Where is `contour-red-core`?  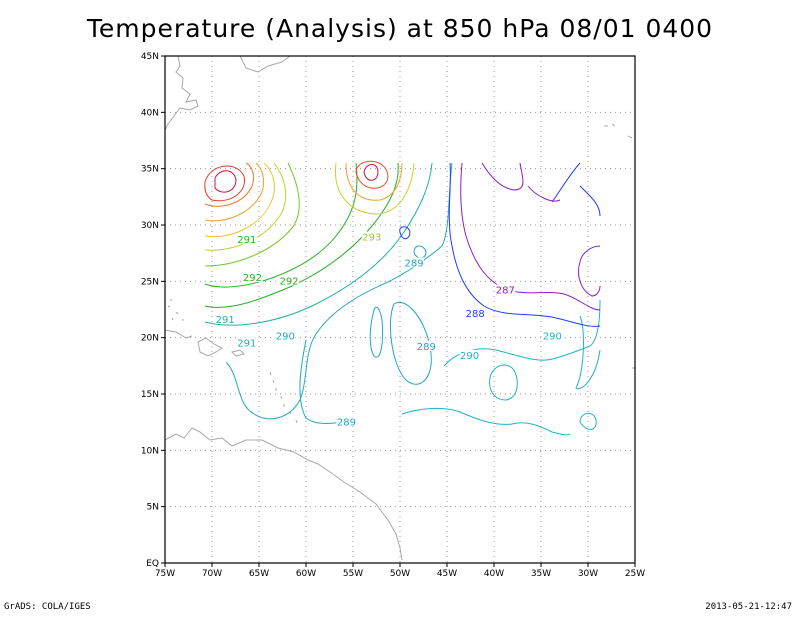
contour-red-core is located at coordinates (225, 181).